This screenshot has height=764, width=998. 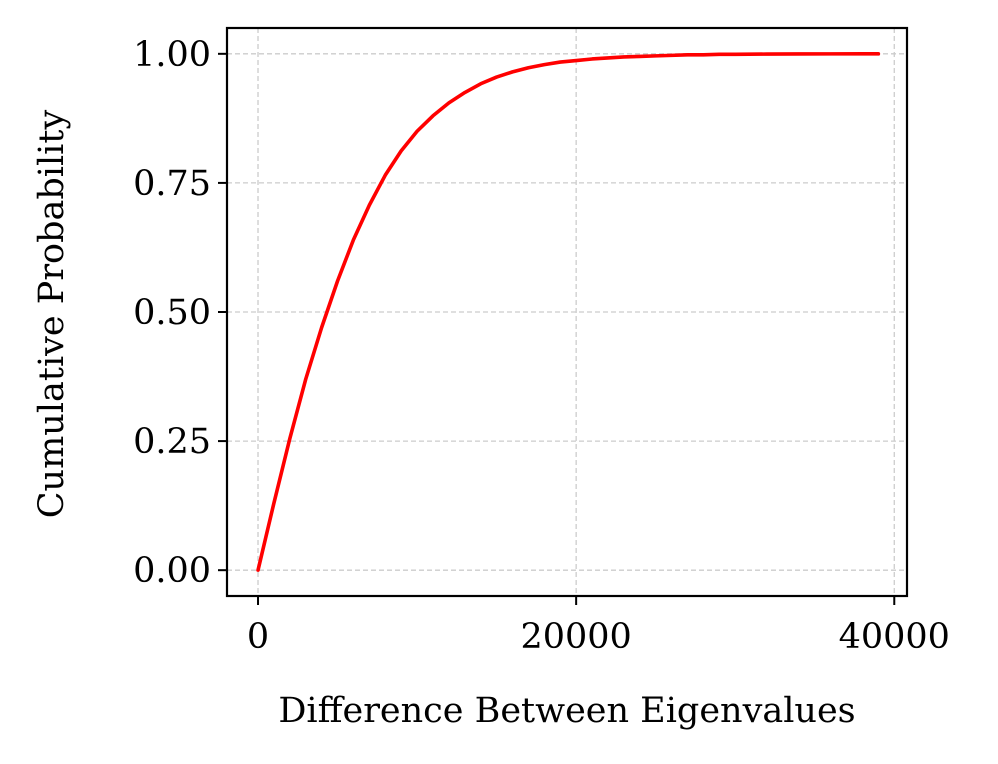 I want to click on x-tick-label: 20000, so click(x=575, y=637).